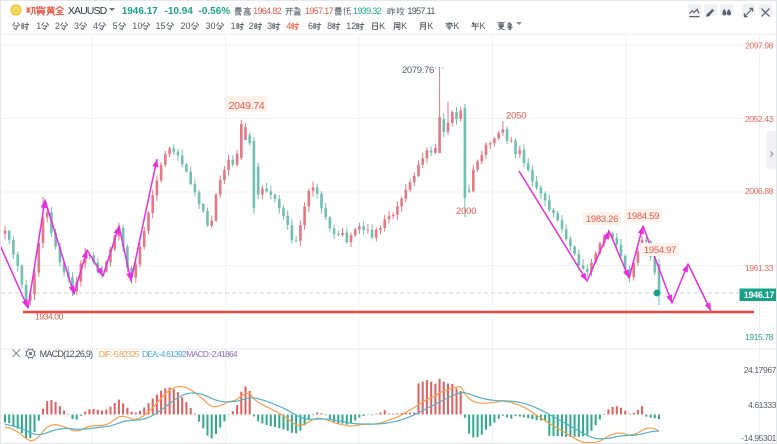  What do you see at coordinates (758, 438) in the screenshot?
I see `svg-text: -14.95301` at bounding box center [758, 438].